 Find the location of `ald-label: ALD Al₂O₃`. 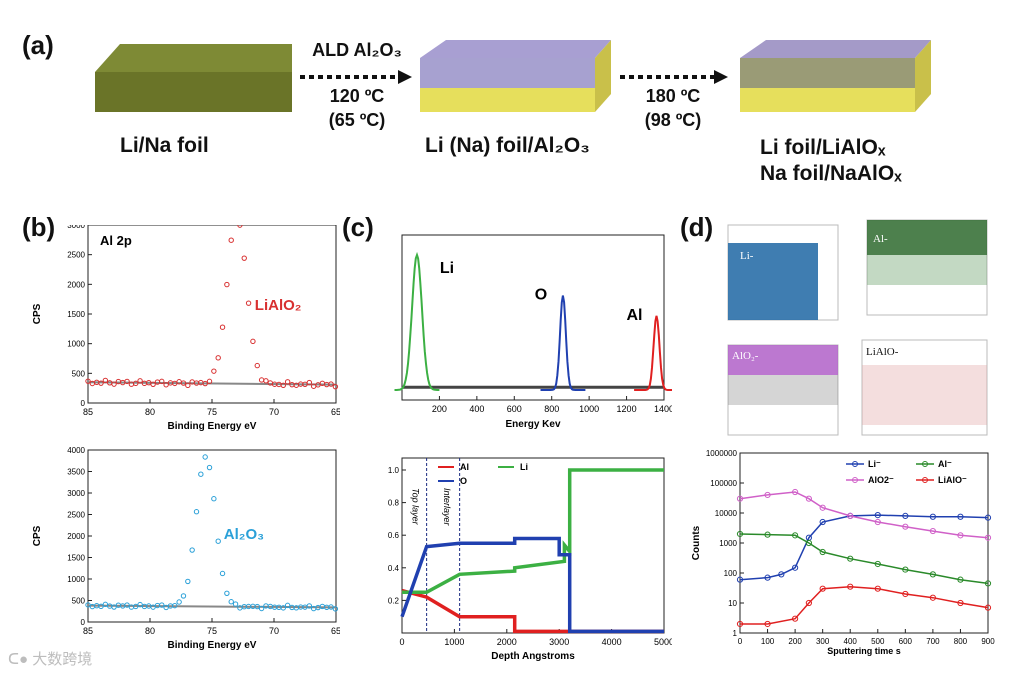

ald-label: ALD Al₂O₃ is located at coordinates (357, 50).